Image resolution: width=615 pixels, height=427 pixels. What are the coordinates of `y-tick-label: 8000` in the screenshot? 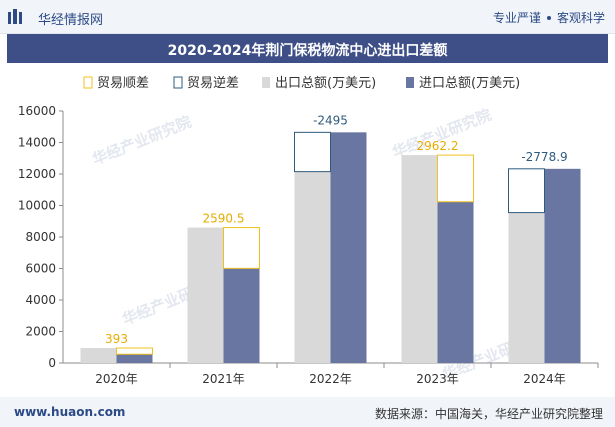 It's located at (40, 237).